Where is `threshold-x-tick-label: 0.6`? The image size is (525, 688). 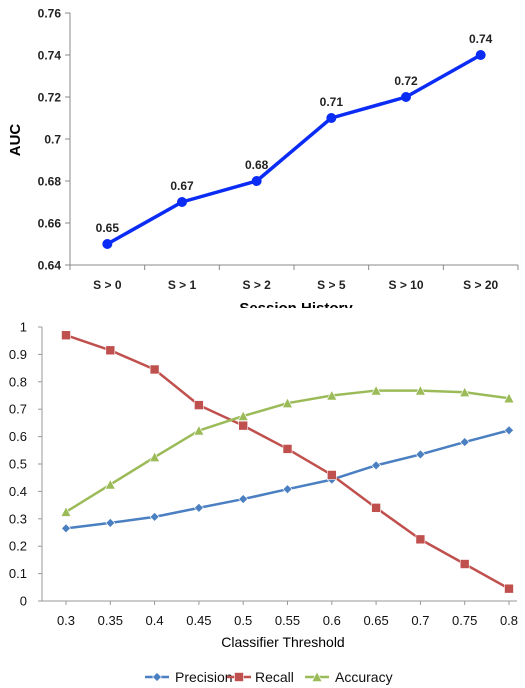
threshold-x-tick-label: 0.6 is located at coordinates (332, 620).